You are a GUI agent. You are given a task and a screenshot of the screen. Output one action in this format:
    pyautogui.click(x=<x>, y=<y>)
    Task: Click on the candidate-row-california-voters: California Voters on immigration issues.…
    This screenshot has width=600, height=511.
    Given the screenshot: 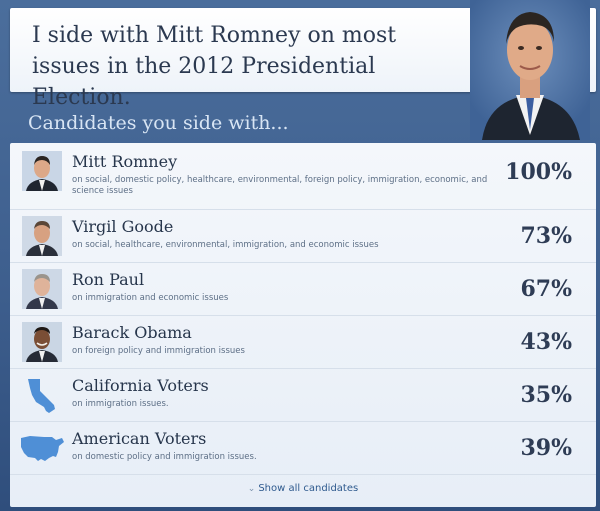 What is the action you would take?
    pyautogui.click(x=303, y=395)
    